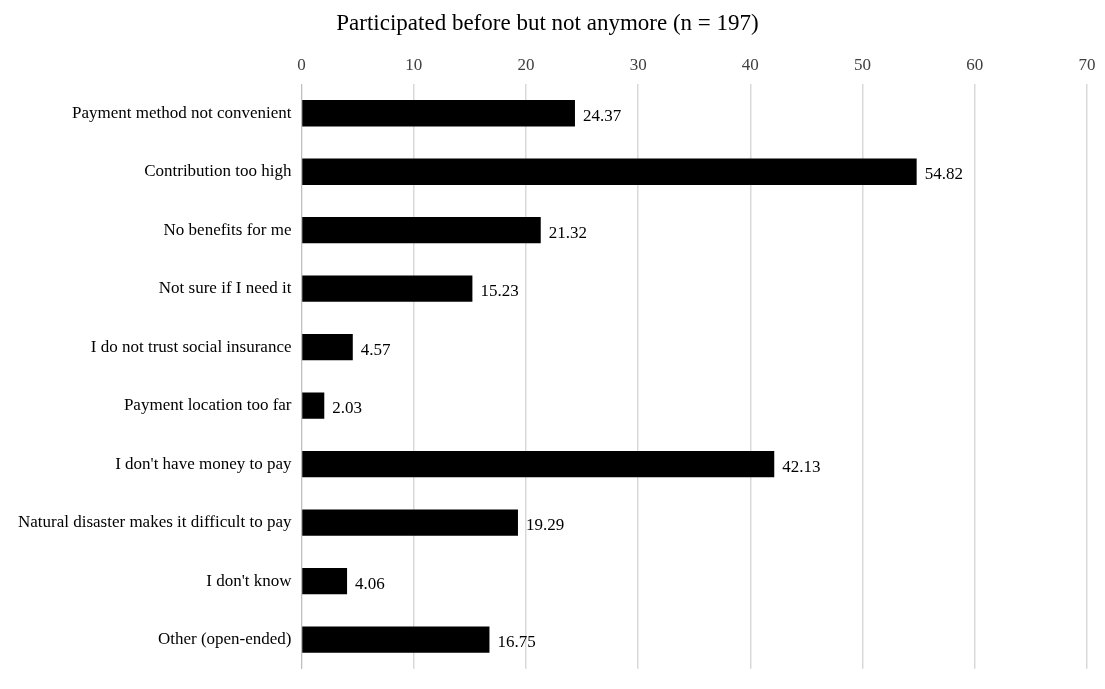  Describe the element at coordinates (203, 463) in the screenshot. I see `y-tick-label: I don't have money to pay` at that location.